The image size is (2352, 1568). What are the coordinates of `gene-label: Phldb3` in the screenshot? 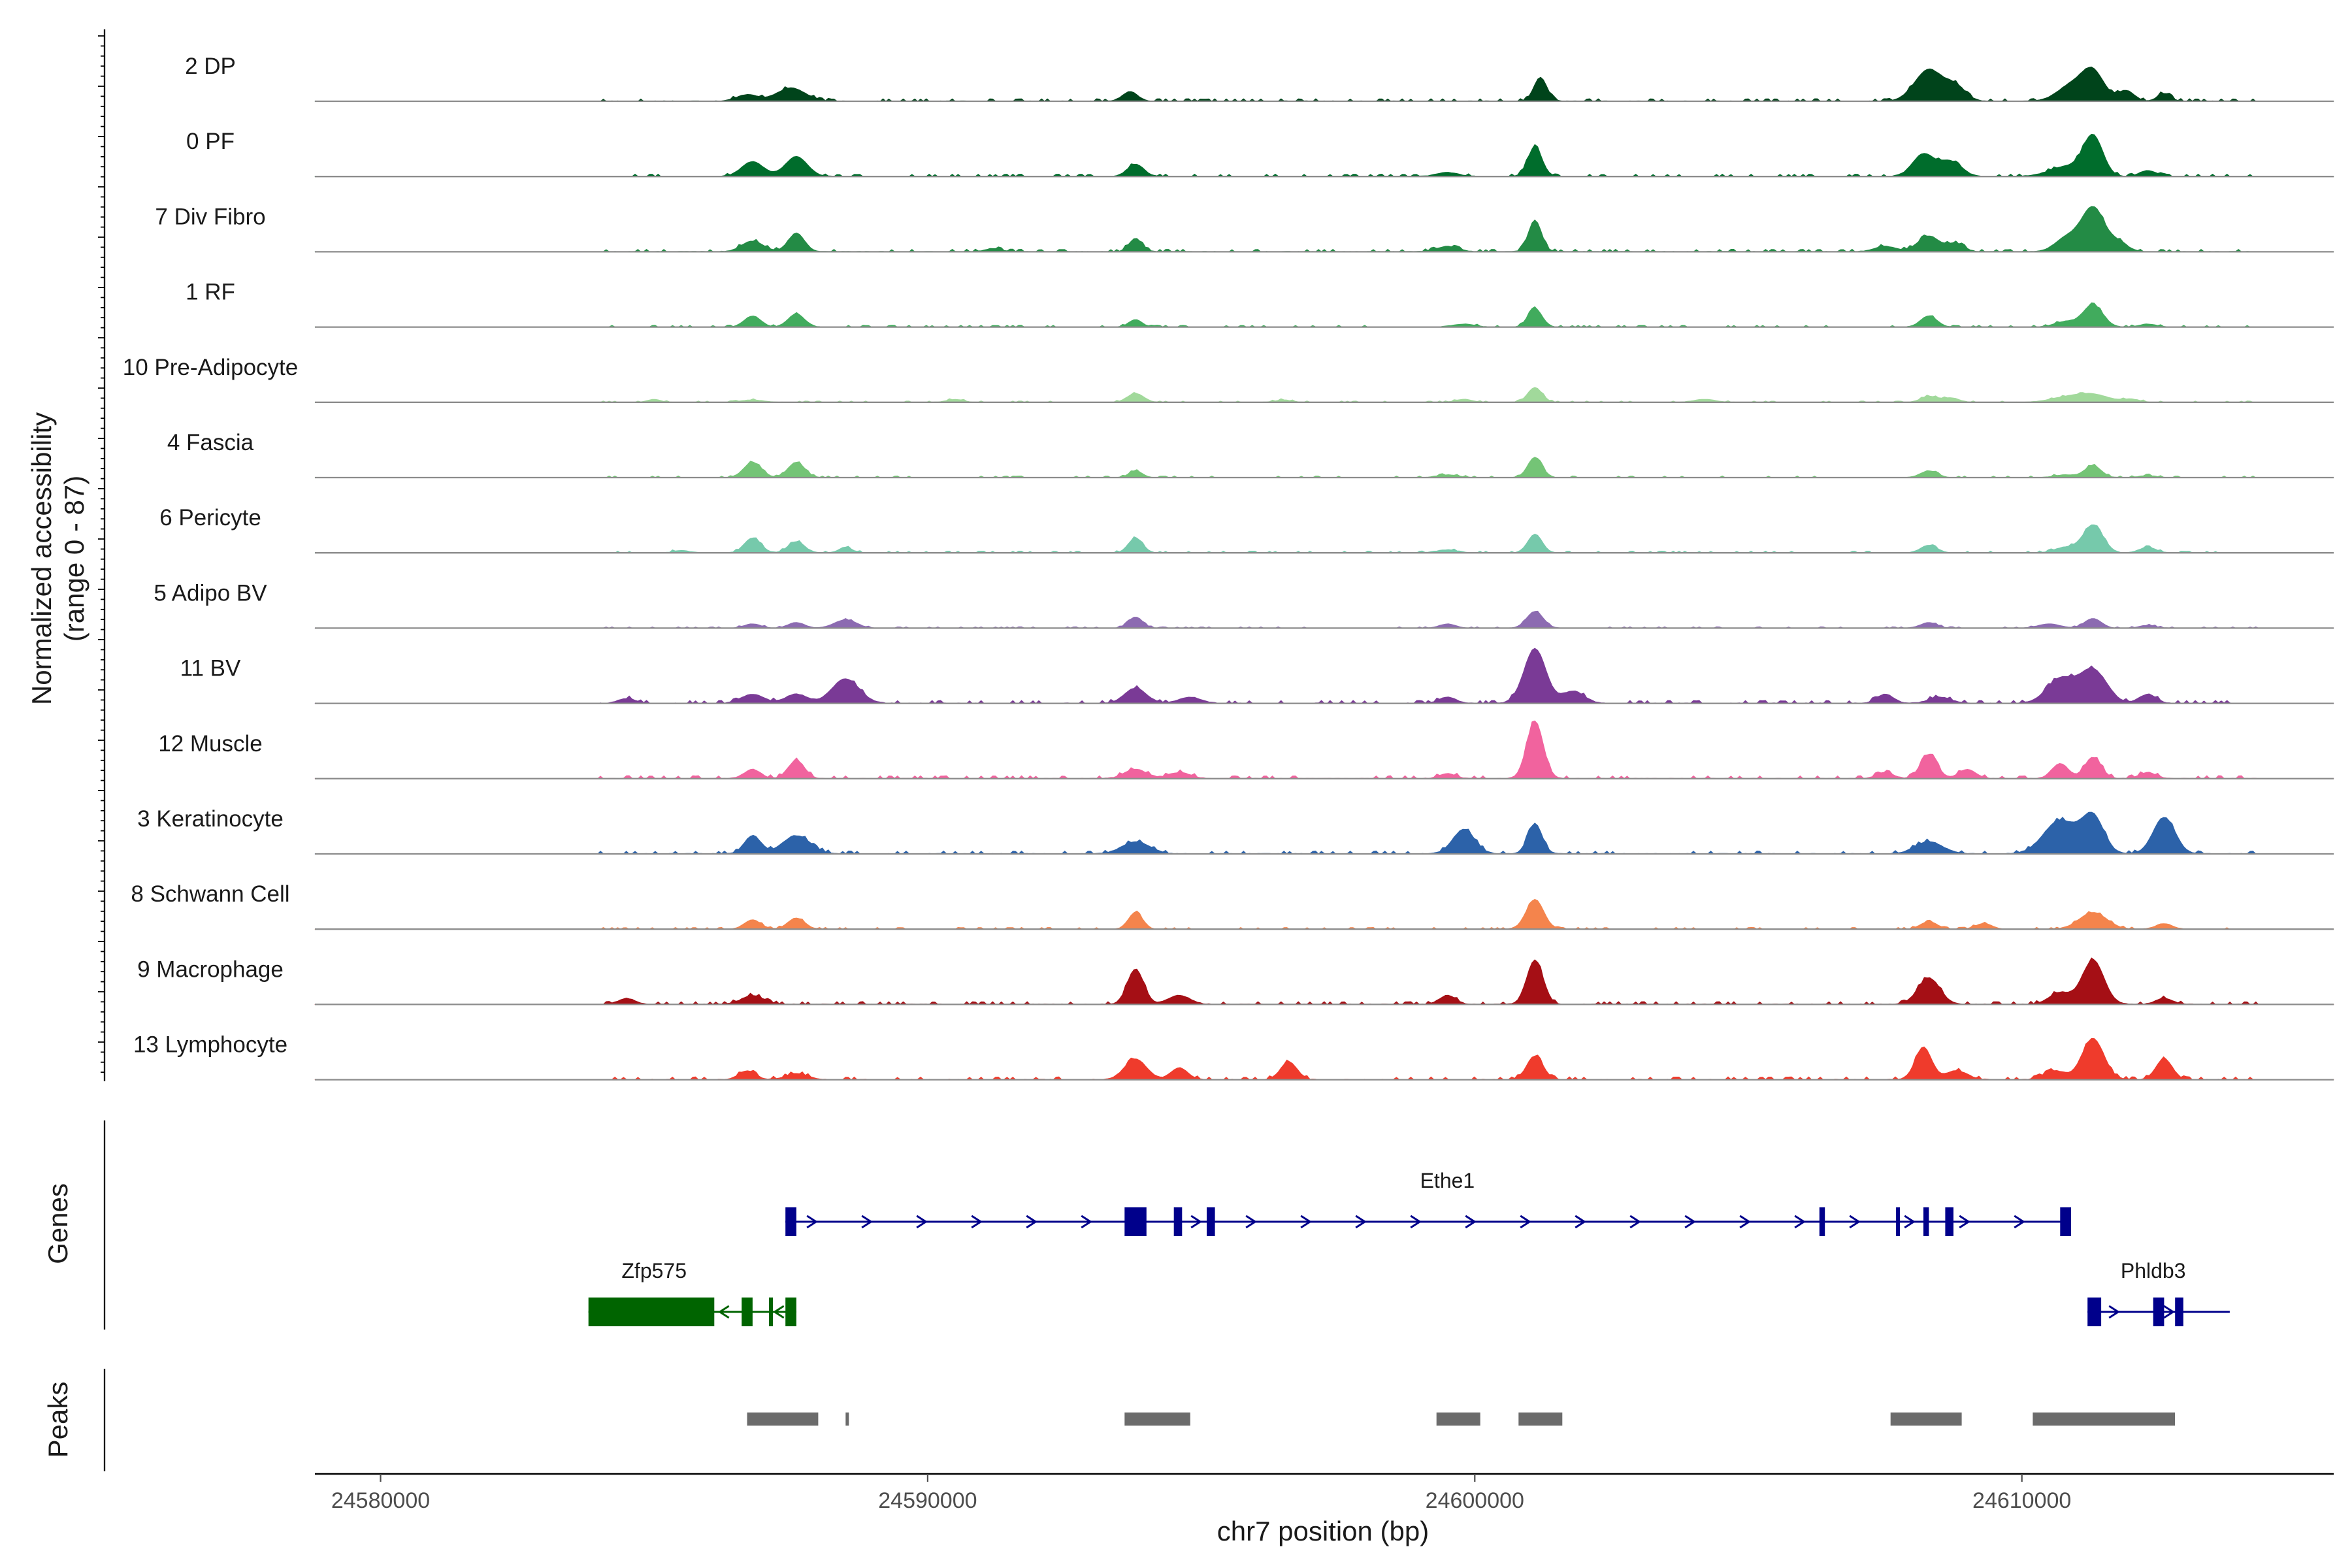 It's located at (2153, 1270).